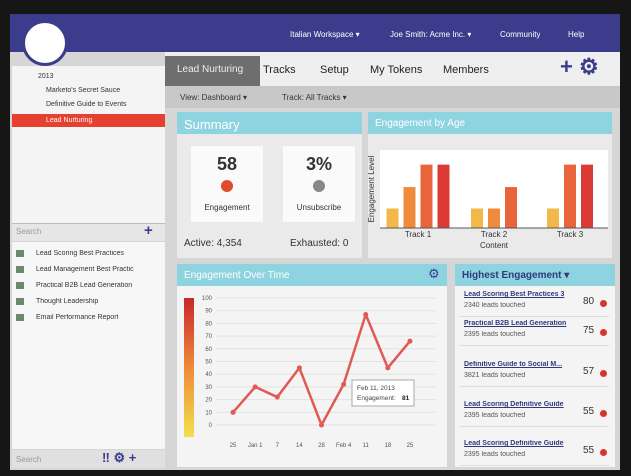 Image resolution: width=631 pixels, height=476 pixels. What do you see at coordinates (74, 285) in the screenshot?
I see `program-item: Practical B2B Lead Generation` at bounding box center [74, 285].